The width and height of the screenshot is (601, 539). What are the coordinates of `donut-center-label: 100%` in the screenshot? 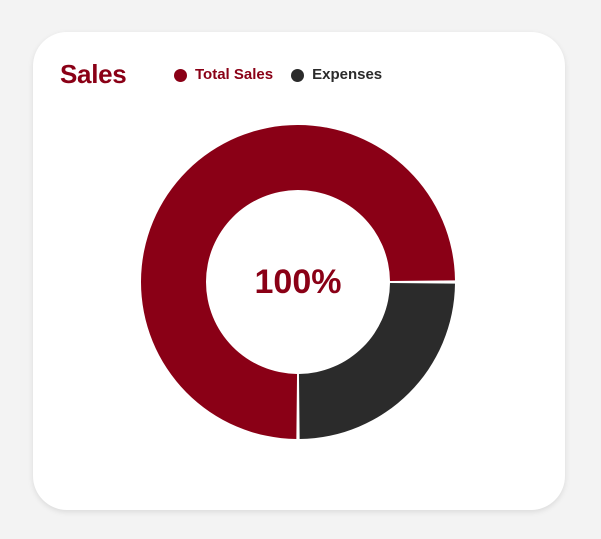 It's located at (298, 282).